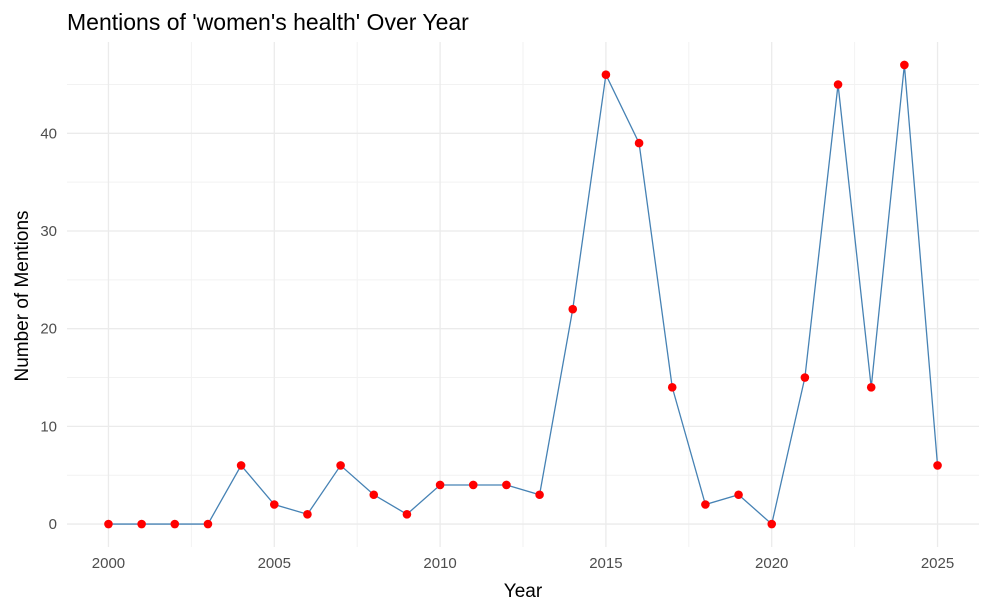  What do you see at coordinates (937, 563) in the screenshot?
I see `x-tick-label: 2025` at bounding box center [937, 563].